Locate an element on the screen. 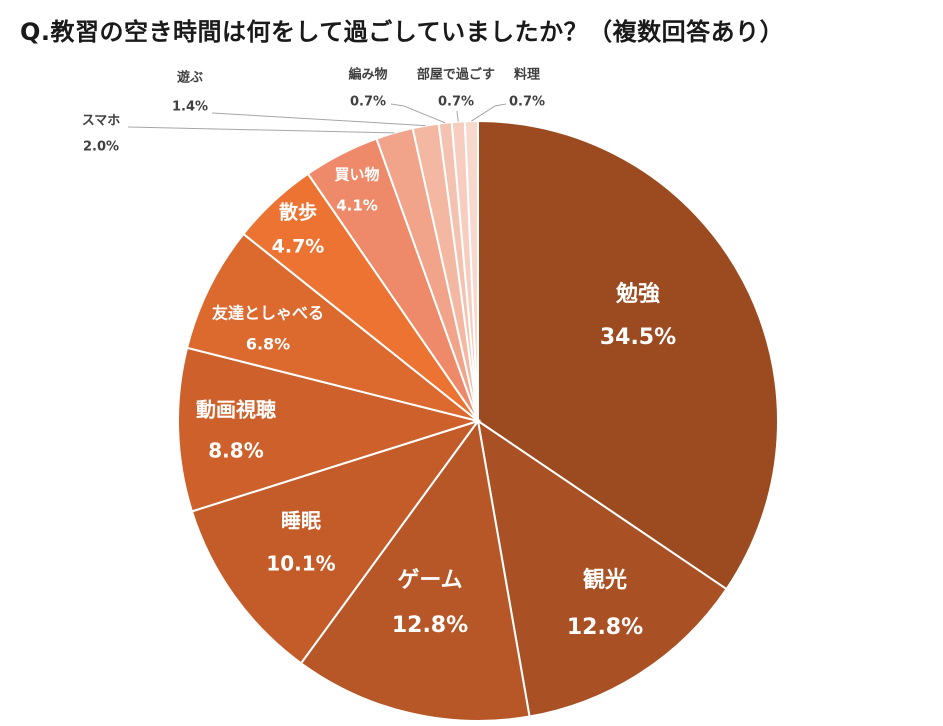 This screenshot has width=943, height=726. slice-value-label: 4.7% is located at coordinates (298, 247).